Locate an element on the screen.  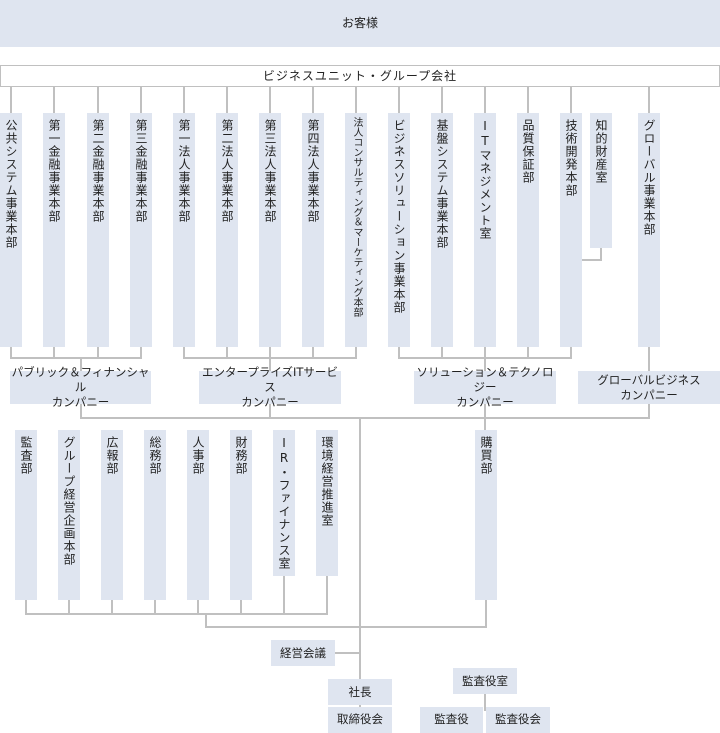
company-name: パブリック＆フィナンシャル is located at coordinates (80, 379).